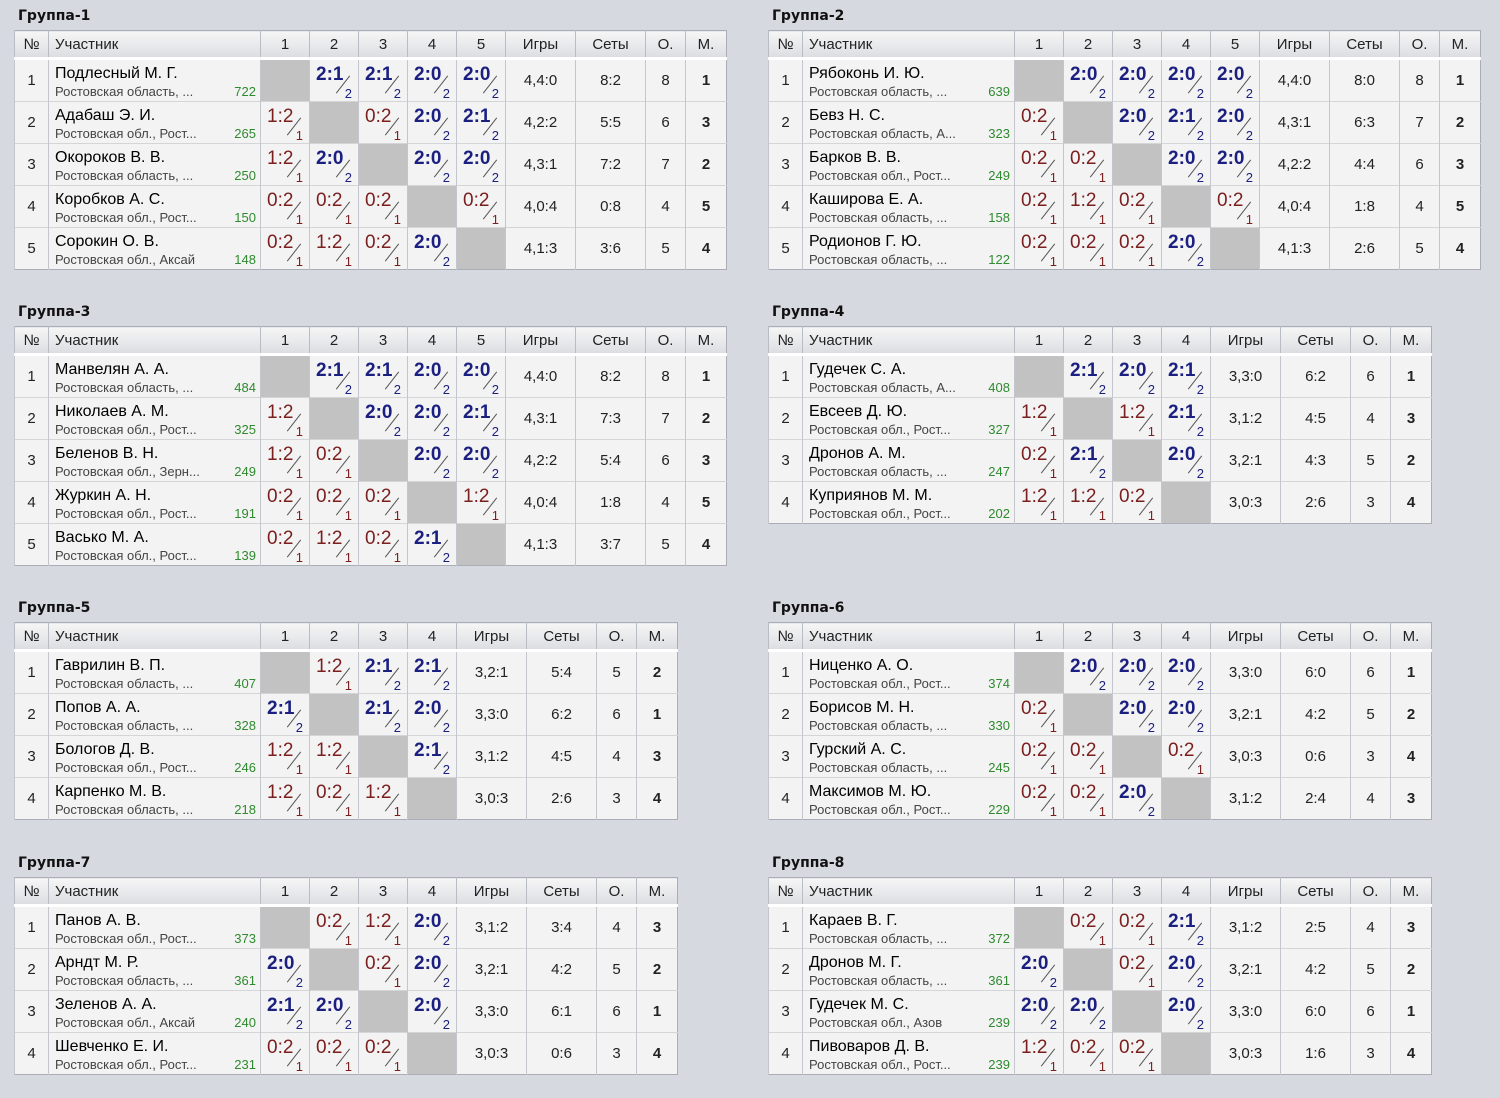 This screenshot has width=1500, height=1098. I want to click on participant-name: Адабаш Э. И., so click(105, 115).